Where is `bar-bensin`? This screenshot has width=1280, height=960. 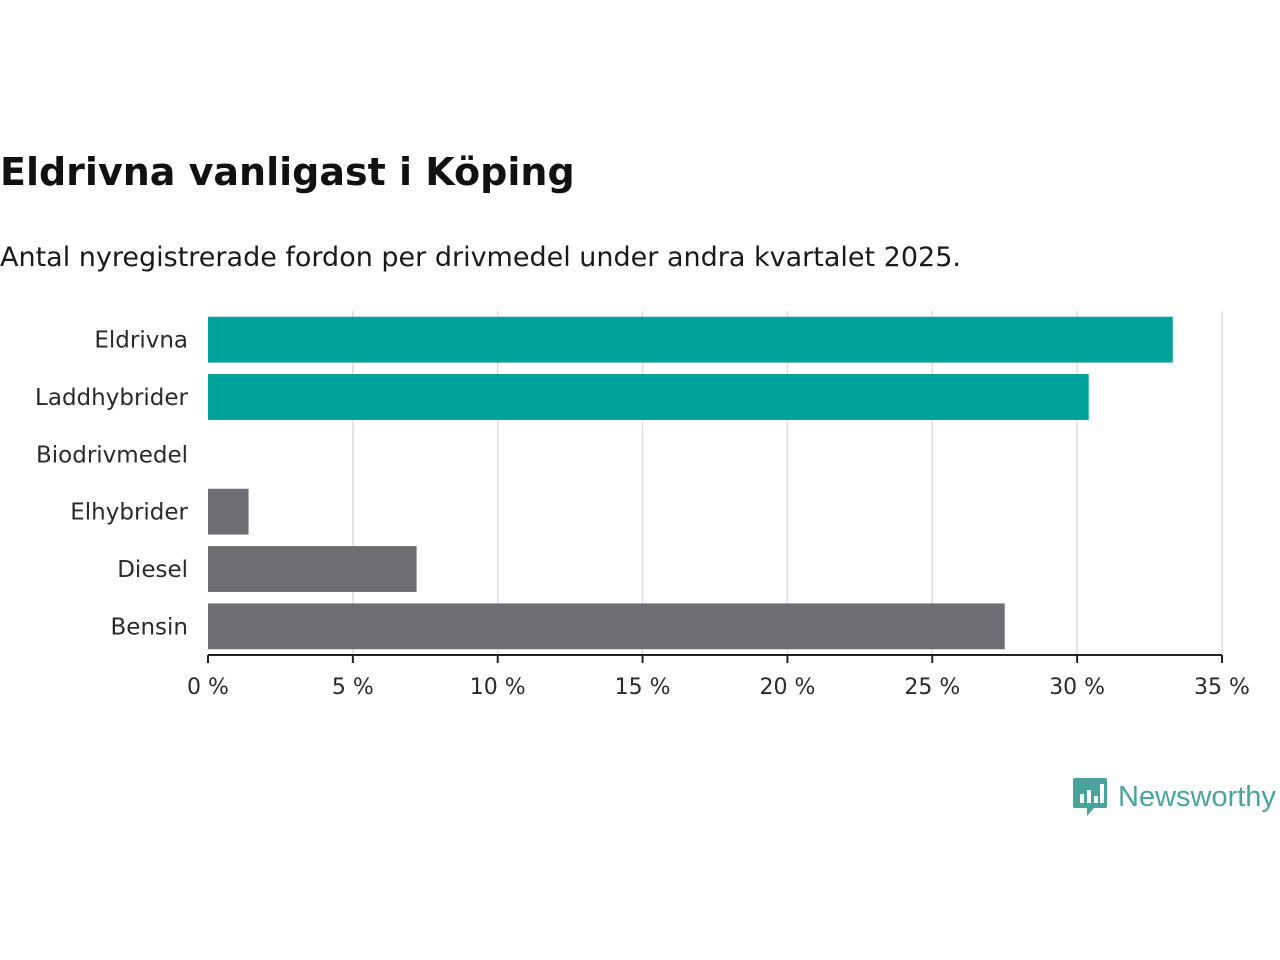 bar-bensin is located at coordinates (606, 626).